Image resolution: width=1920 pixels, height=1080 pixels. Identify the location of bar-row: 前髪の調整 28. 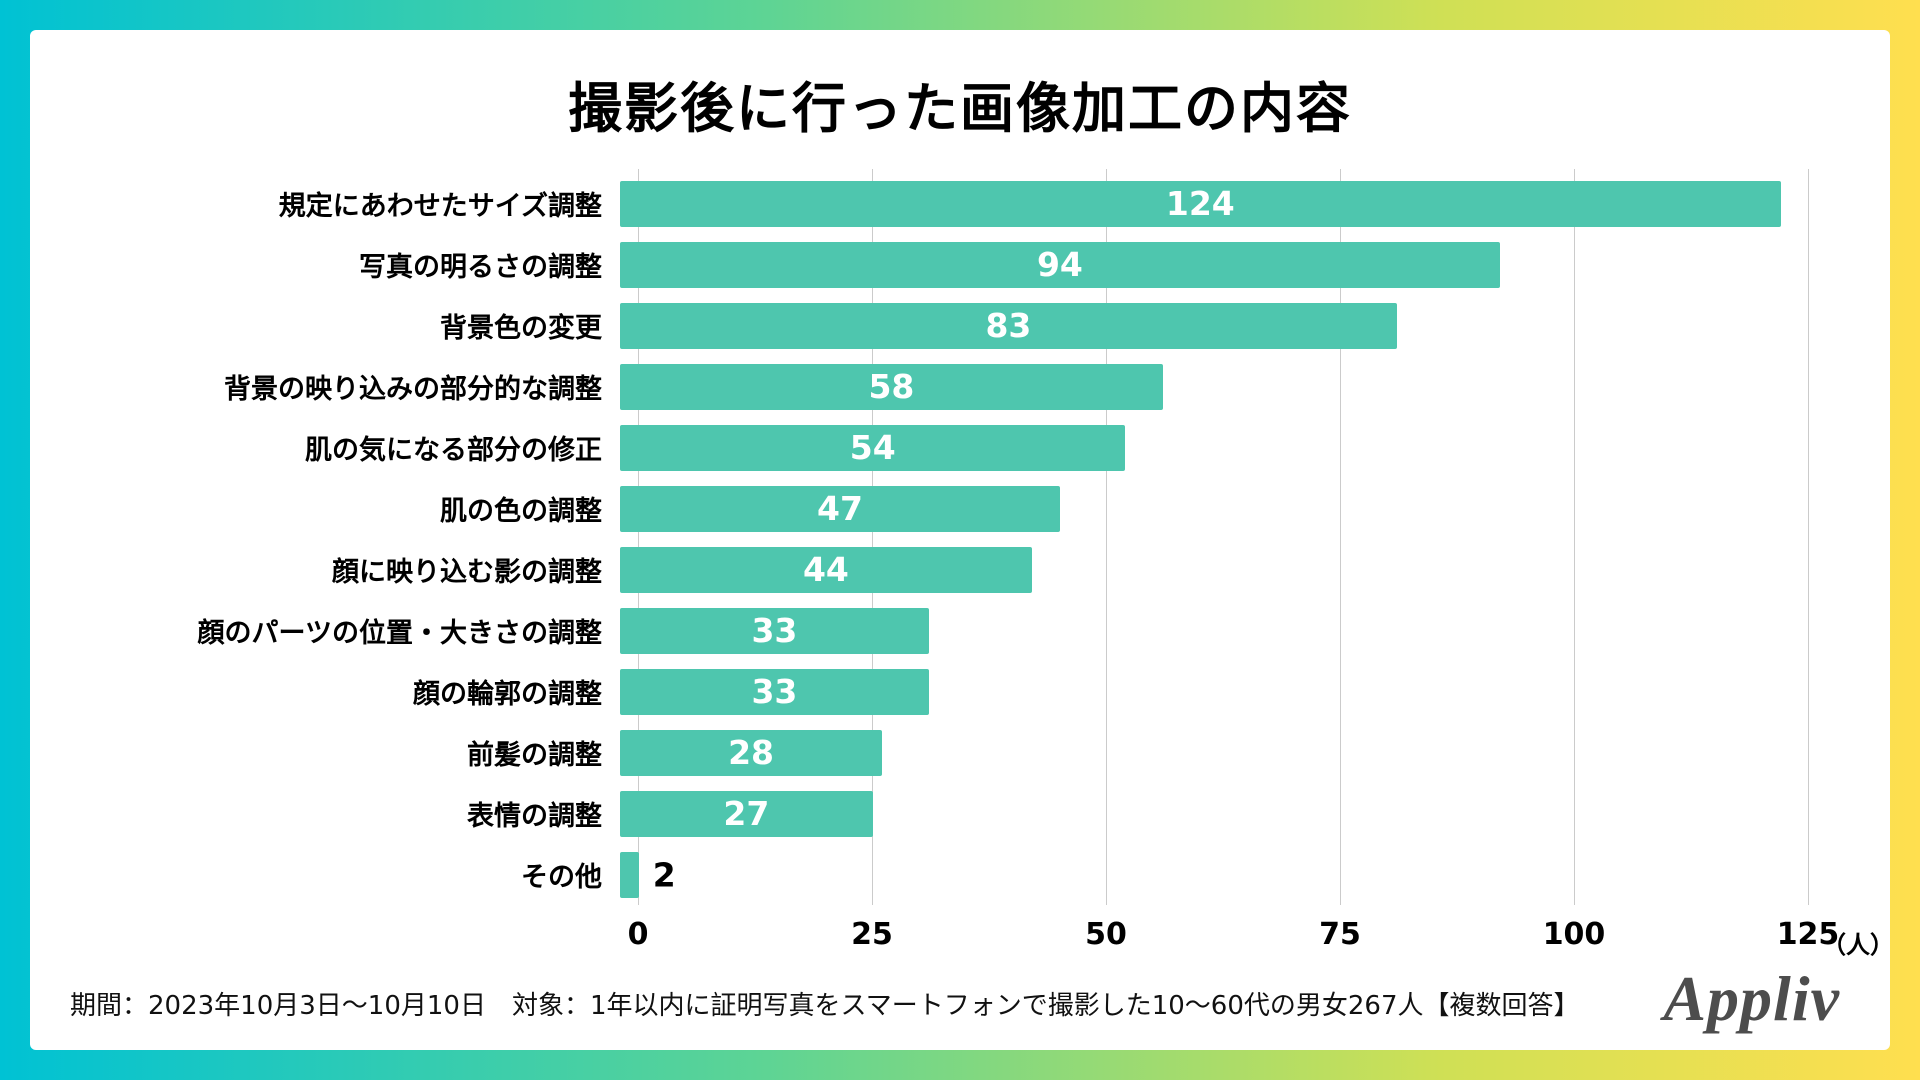
(960, 752).